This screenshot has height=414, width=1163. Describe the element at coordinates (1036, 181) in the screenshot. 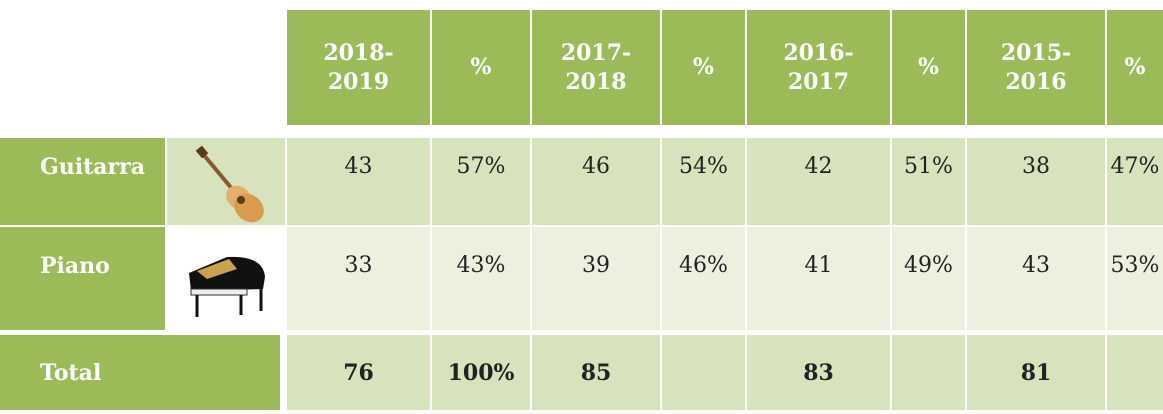

I see `data-cell: 38` at that location.